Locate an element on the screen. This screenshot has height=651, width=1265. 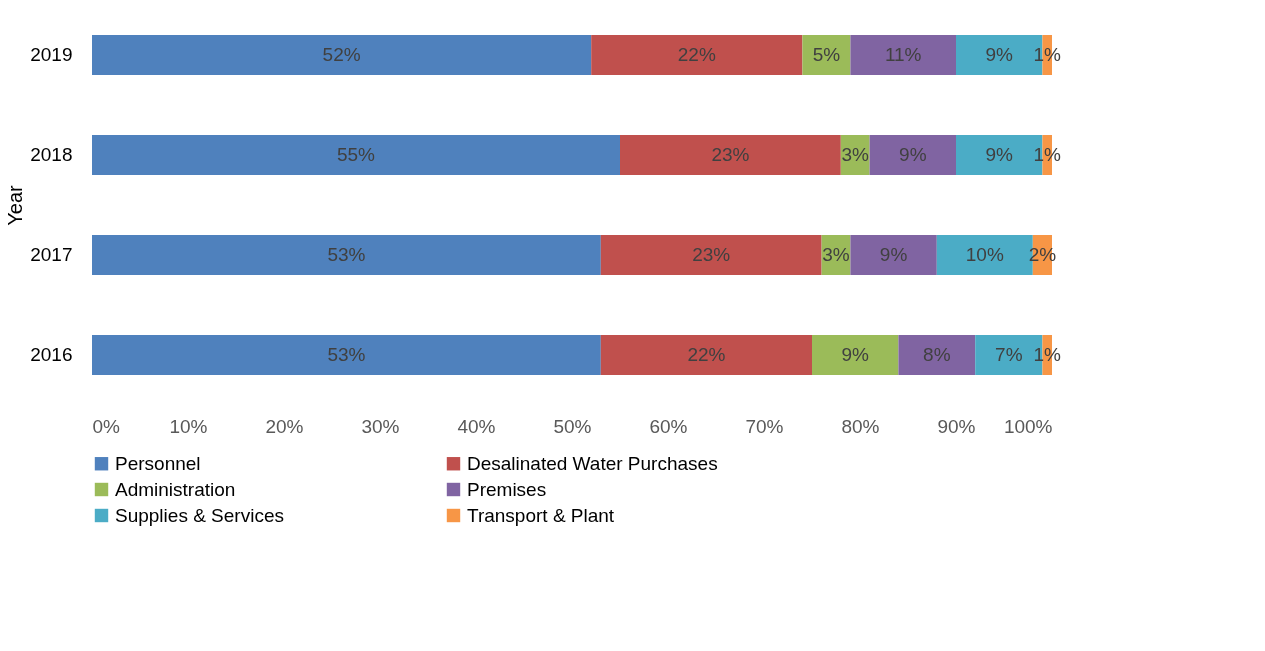
legend-label: Premises is located at coordinates (507, 489).